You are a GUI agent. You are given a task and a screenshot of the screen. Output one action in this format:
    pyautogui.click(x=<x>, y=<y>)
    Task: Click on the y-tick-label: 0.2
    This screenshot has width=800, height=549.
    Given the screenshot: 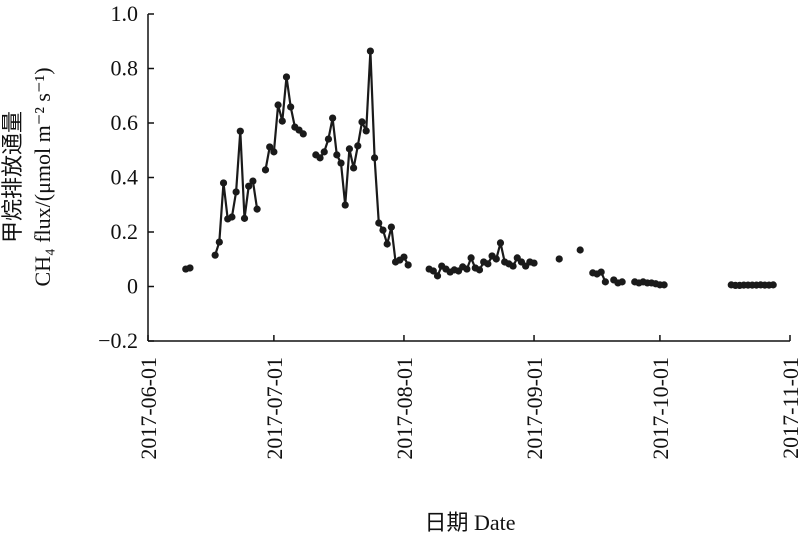 What is the action you would take?
    pyautogui.click(x=125, y=231)
    